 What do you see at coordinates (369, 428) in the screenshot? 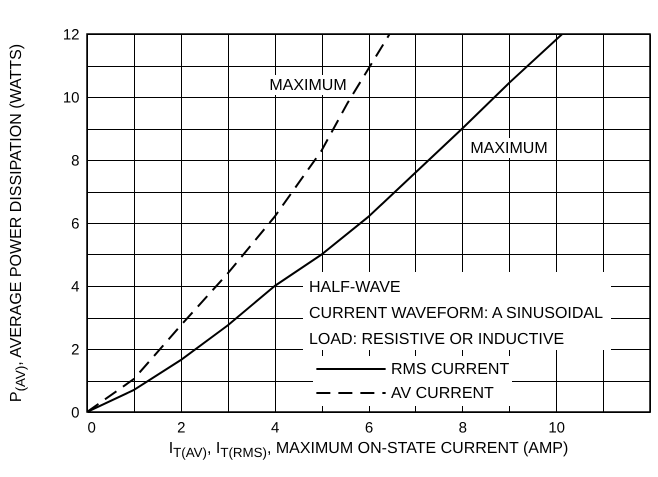
I see `x-tick-label: 6` at bounding box center [369, 428].